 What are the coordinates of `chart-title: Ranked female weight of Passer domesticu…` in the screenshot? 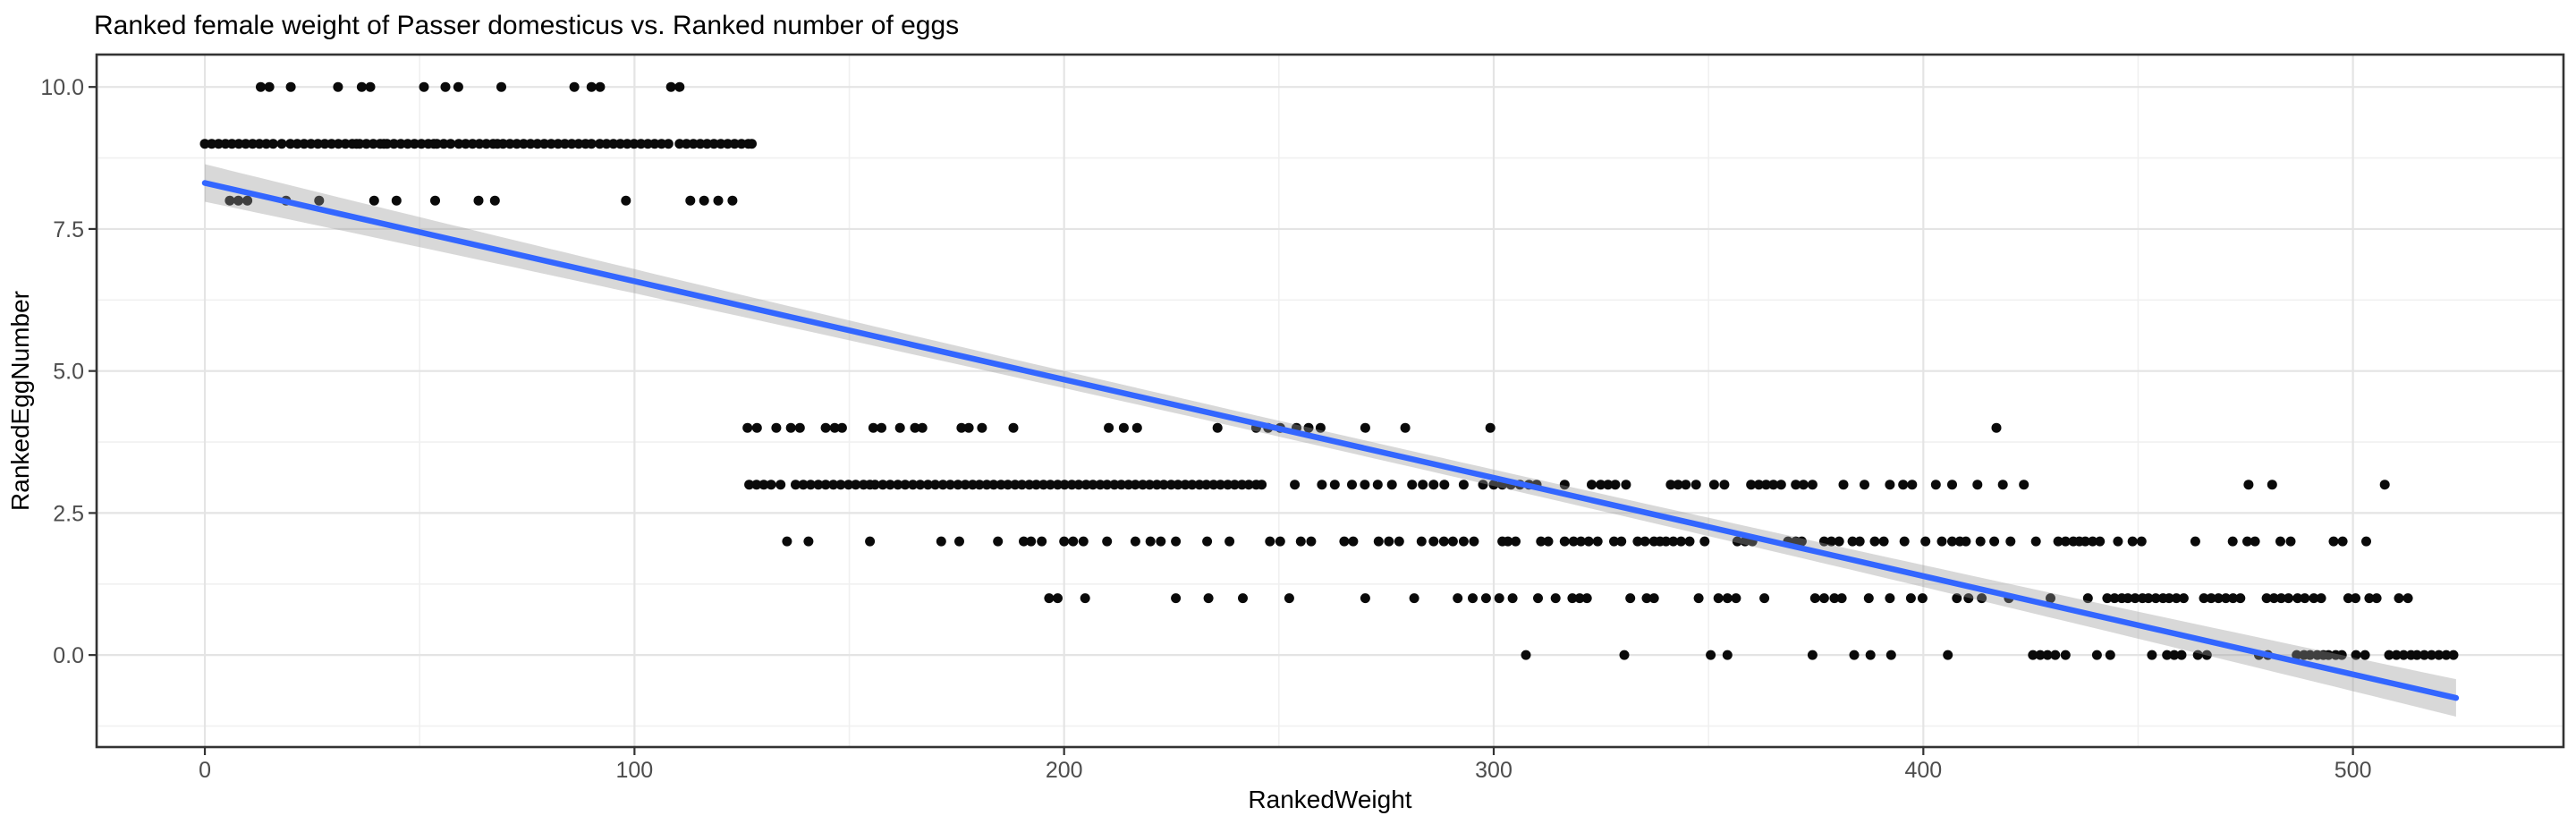 It's located at (526, 25).